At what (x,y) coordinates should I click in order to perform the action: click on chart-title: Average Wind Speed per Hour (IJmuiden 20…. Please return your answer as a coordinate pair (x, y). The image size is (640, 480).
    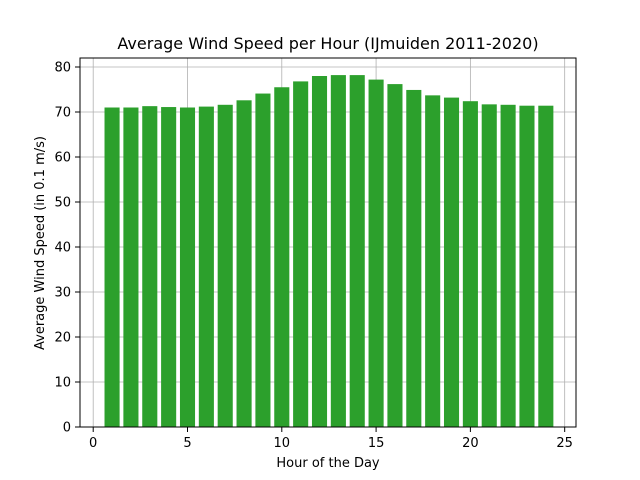
    Looking at the image, I should click on (327, 43).